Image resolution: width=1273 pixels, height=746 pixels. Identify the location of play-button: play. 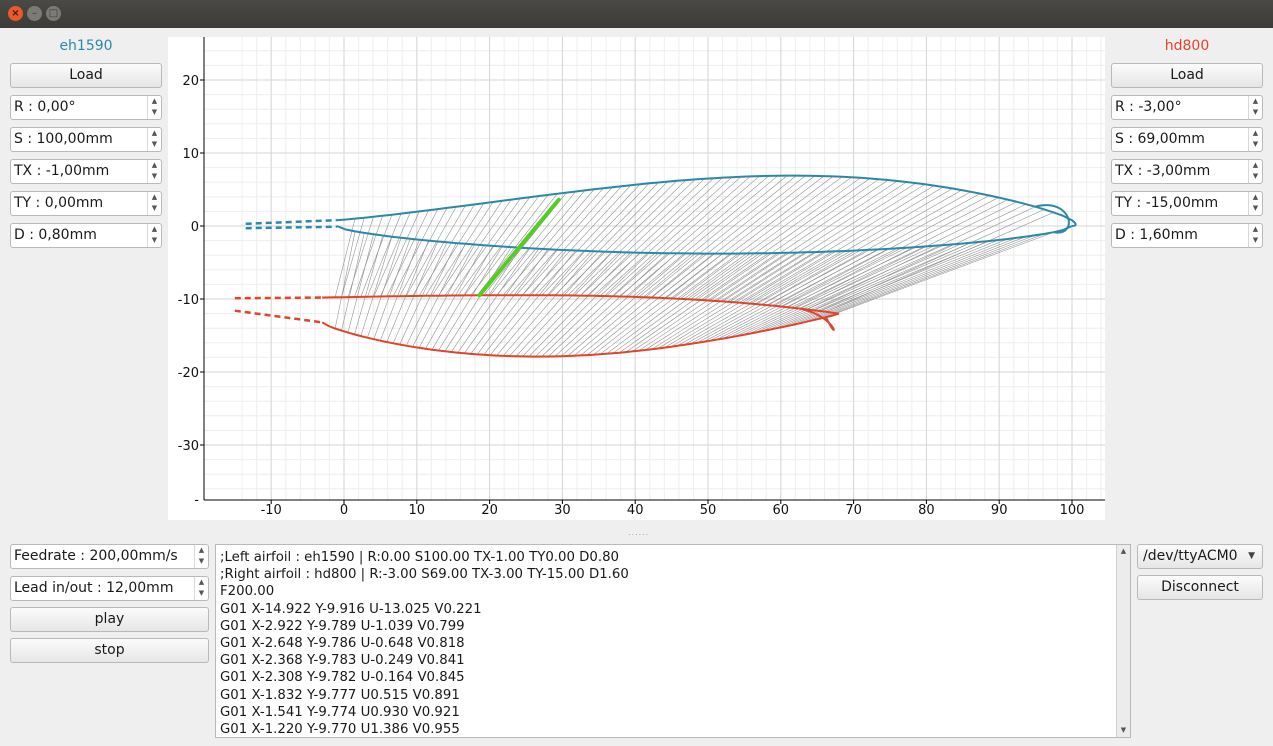
(109, 619).